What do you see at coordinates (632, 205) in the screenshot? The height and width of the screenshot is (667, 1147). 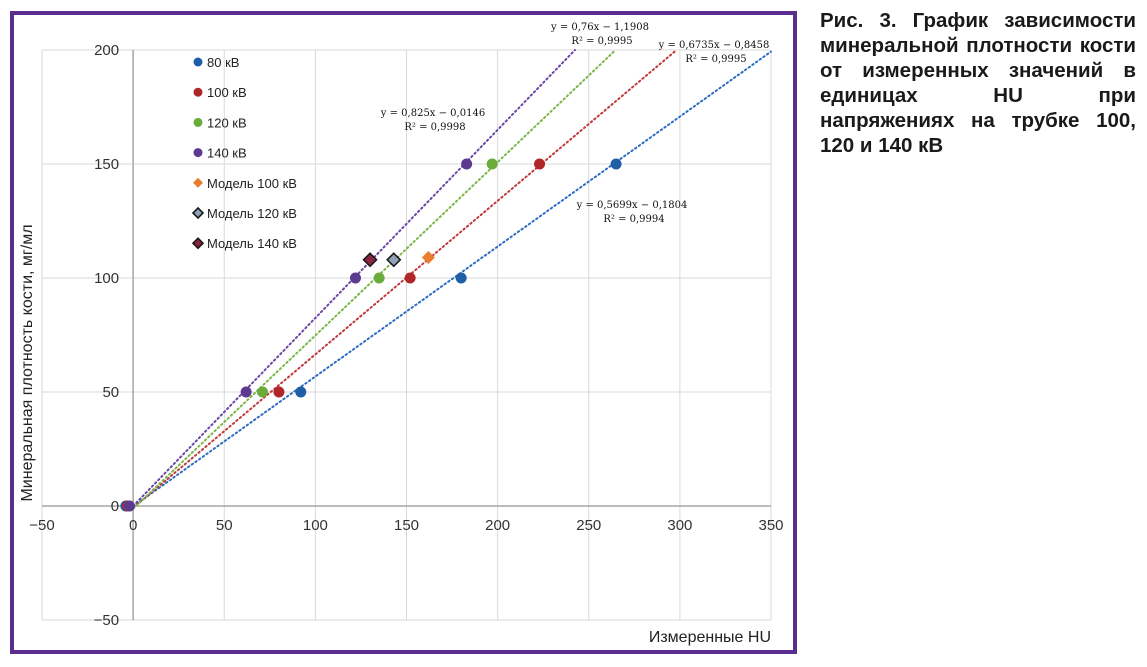 I see `trendline-equation: y = 0,5699x − 0,1804` at bounding box center [632, 205].